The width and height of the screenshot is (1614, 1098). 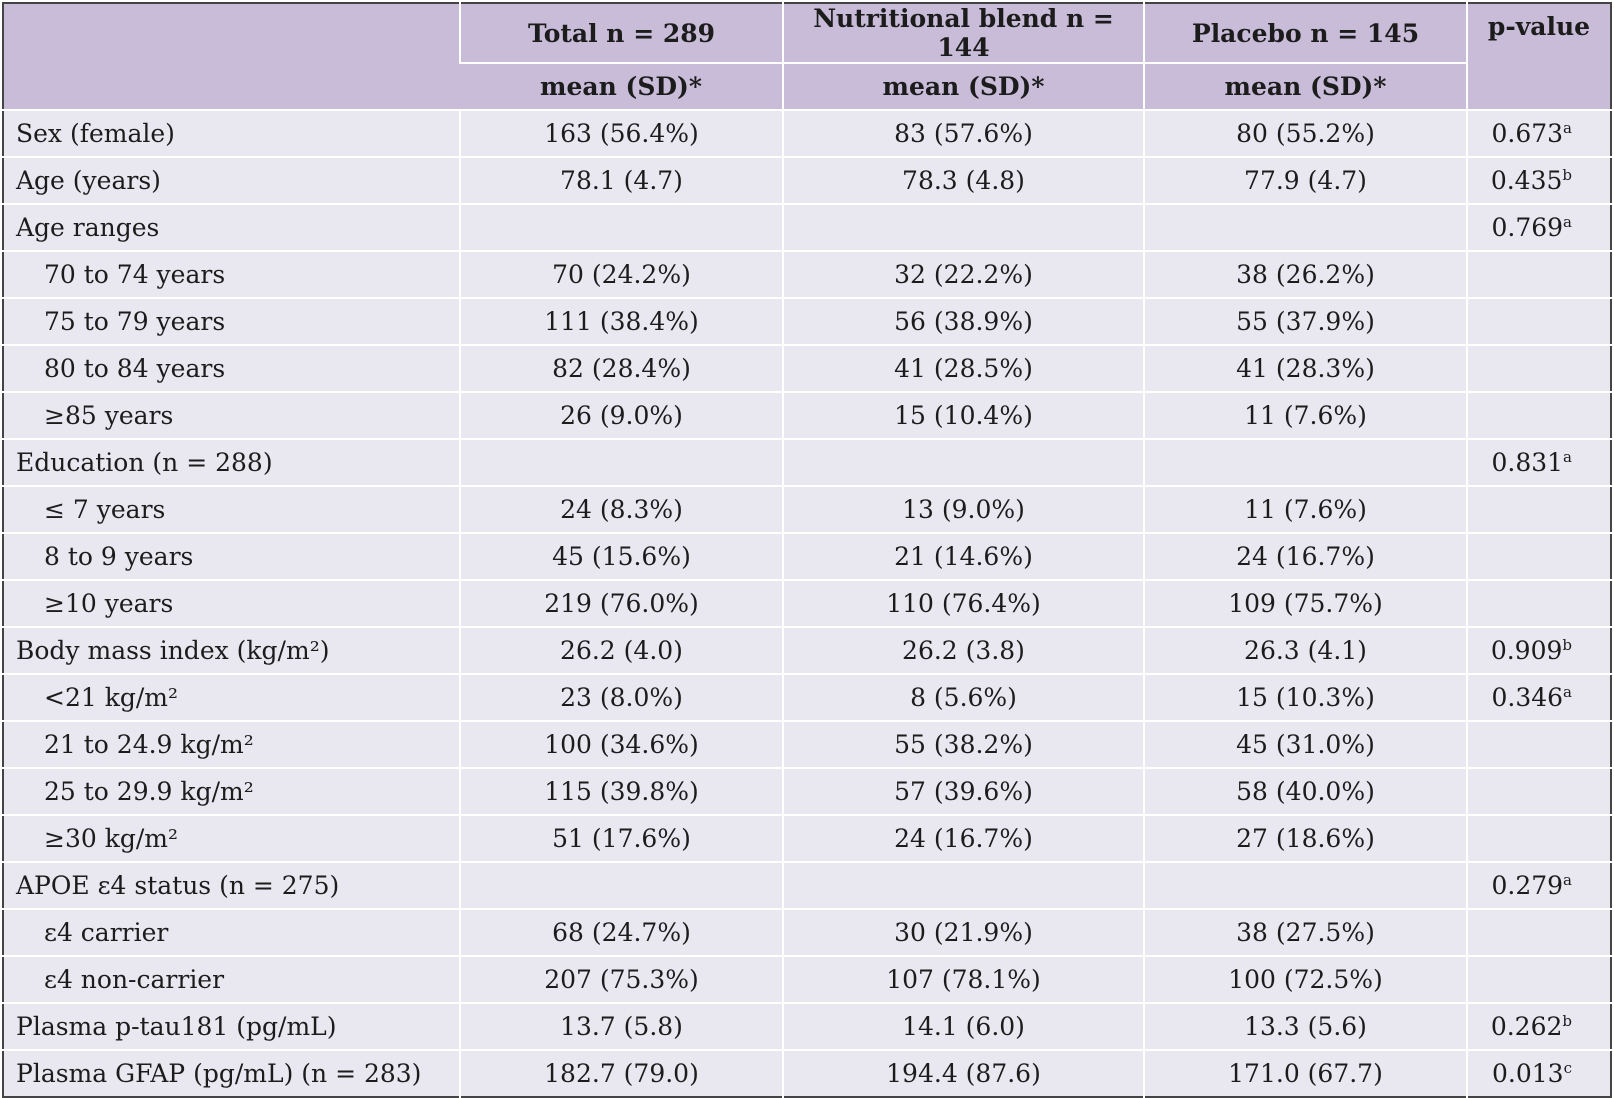 I want to click on nutritional-blend-cell: 57 (39.6%), so click(x=963, y=791).